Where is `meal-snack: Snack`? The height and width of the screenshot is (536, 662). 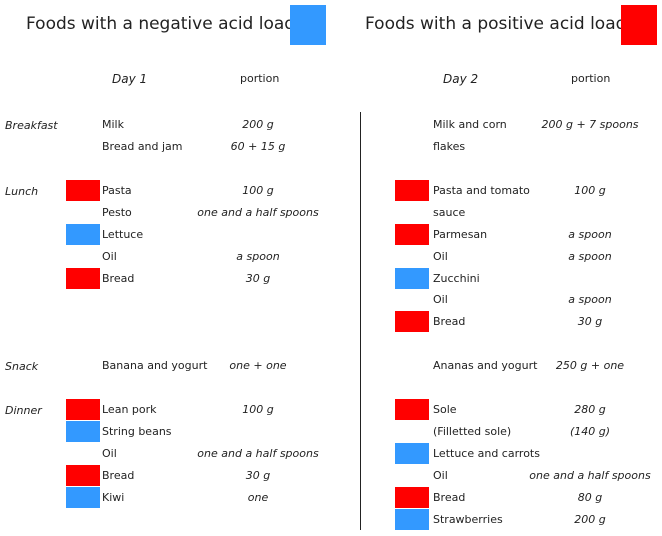
meal-snack: Snack is located at coordinates (22, 366).